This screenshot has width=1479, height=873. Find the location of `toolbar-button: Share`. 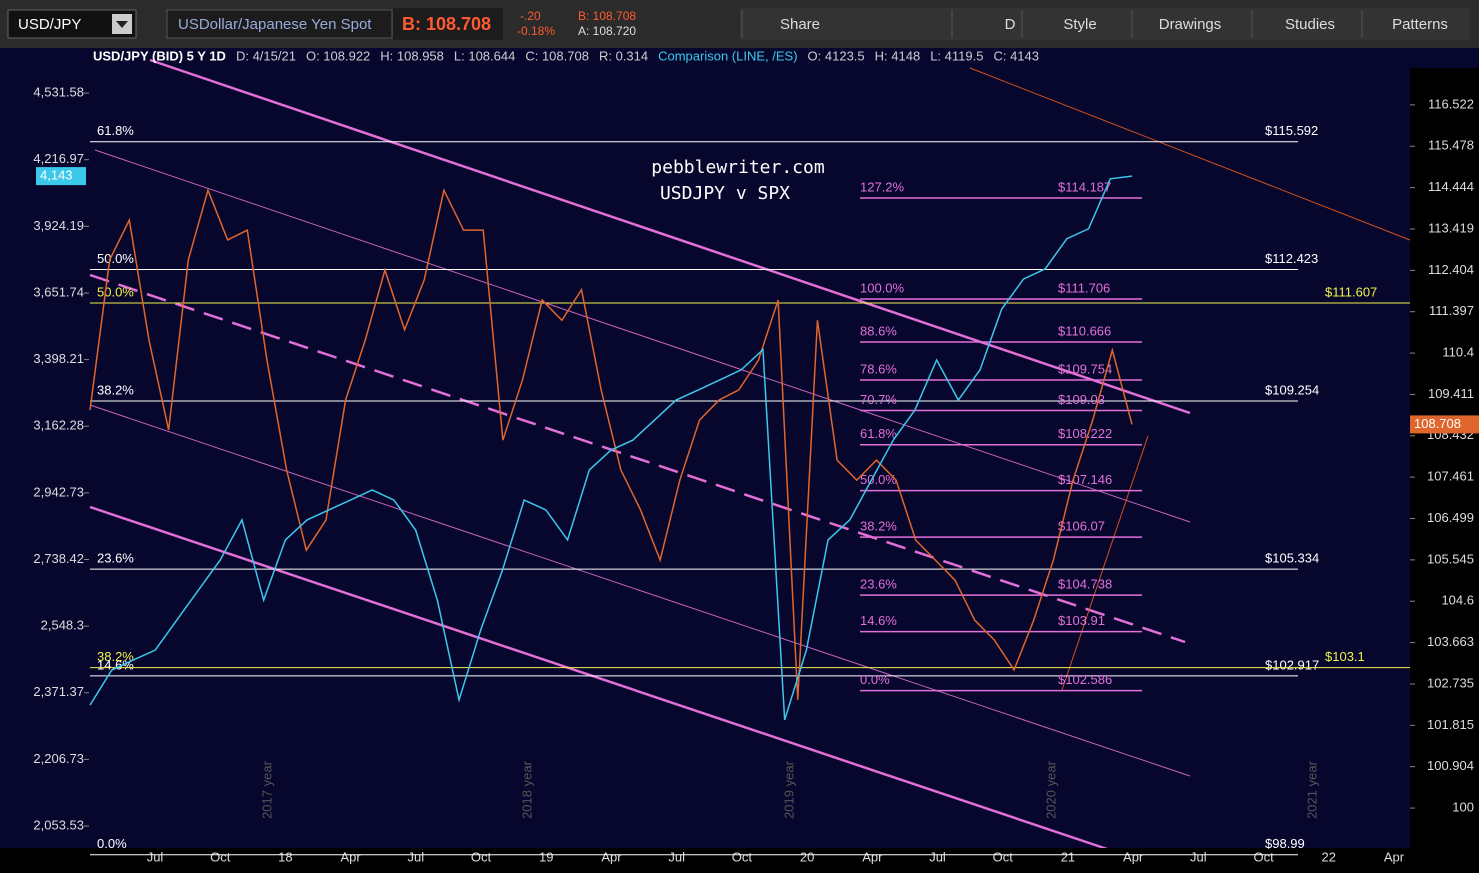

toolbar-button: Share is located at coordinates (800, 24).